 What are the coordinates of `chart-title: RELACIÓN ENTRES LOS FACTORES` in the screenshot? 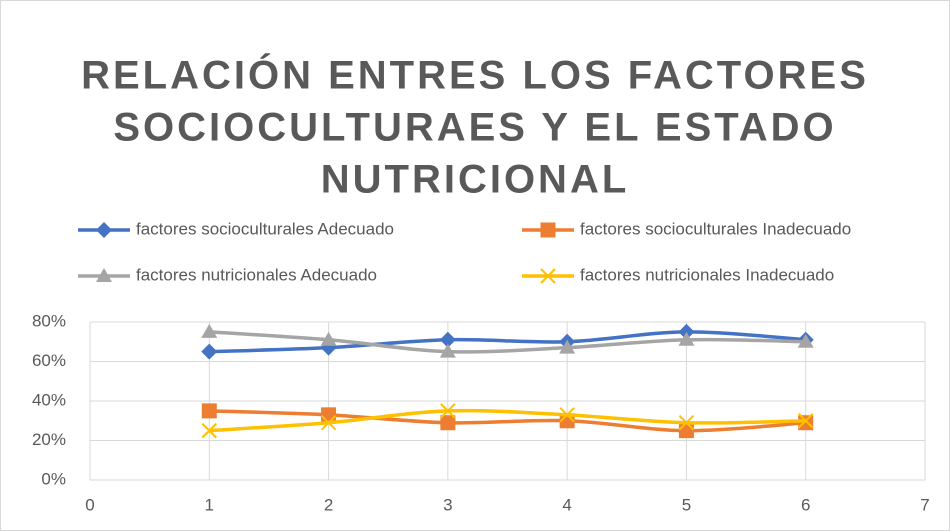 It's located at (475, 75).